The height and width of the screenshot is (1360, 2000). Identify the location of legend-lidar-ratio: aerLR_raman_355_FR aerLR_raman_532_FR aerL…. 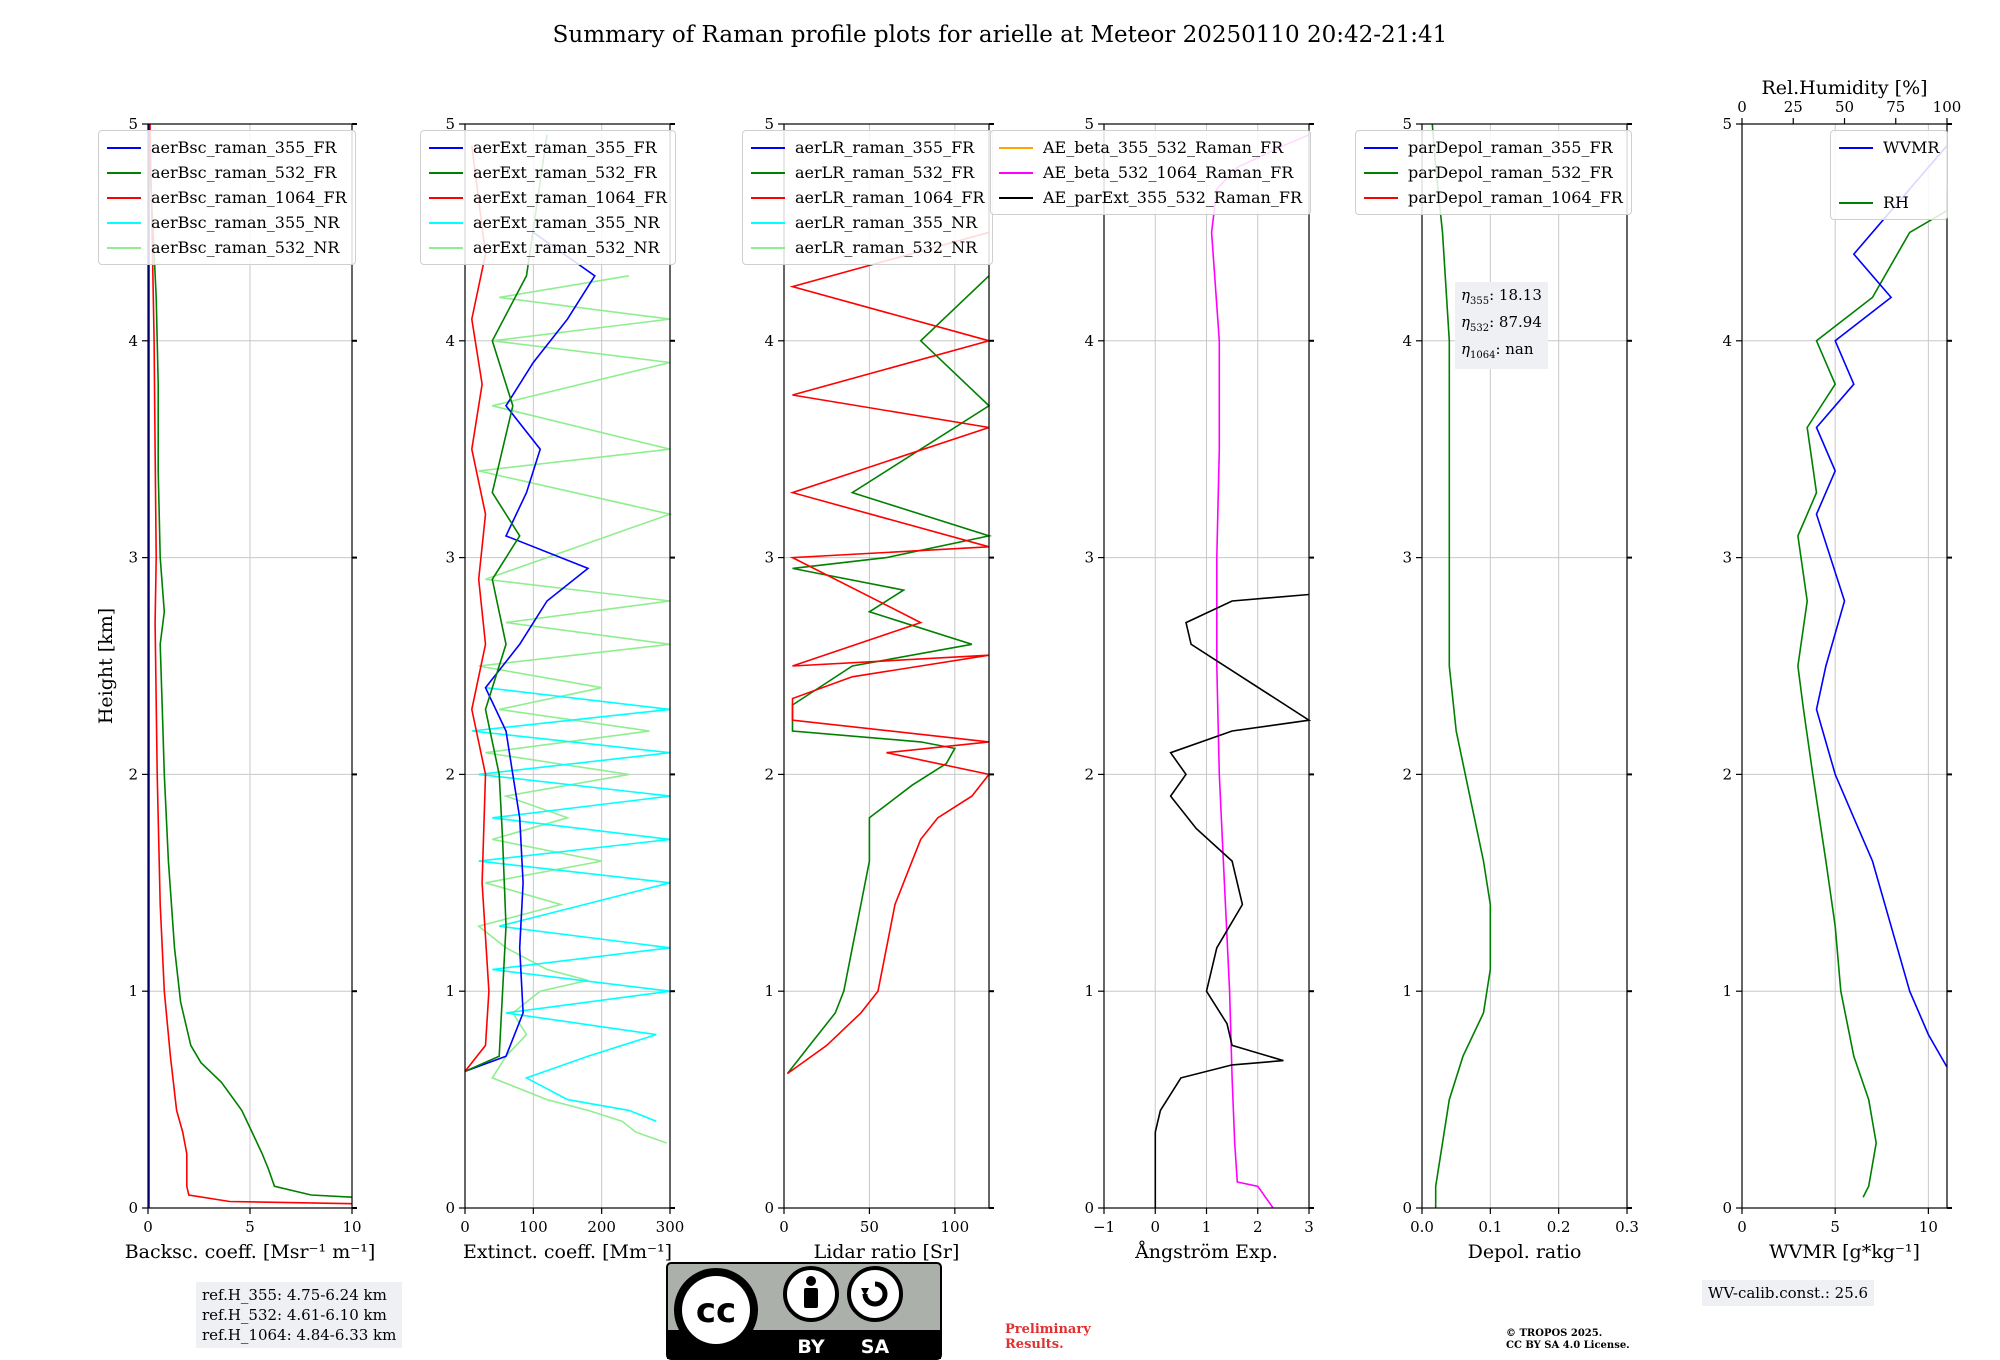
(868, 197).